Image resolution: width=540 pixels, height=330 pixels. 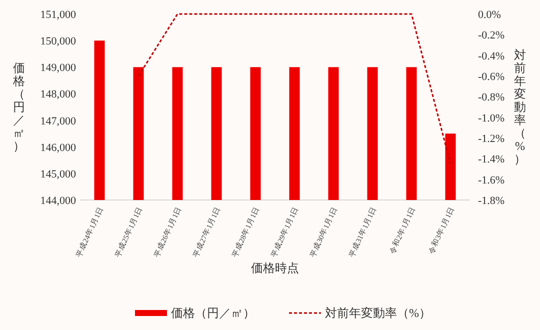 What do you see at coordinates (491, 160) in the screenshot?
I see `y2-tick-label: -1.4%` at bounding box center [491, 160].